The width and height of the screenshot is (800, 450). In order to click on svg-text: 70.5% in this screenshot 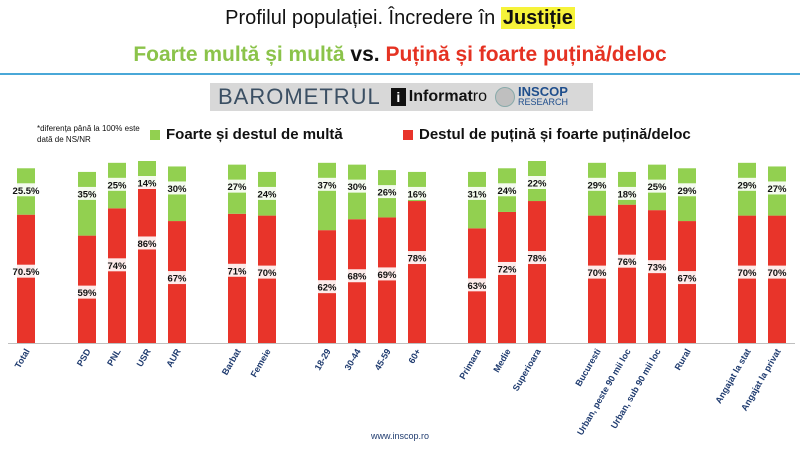, I will do `click(26, 272)`.